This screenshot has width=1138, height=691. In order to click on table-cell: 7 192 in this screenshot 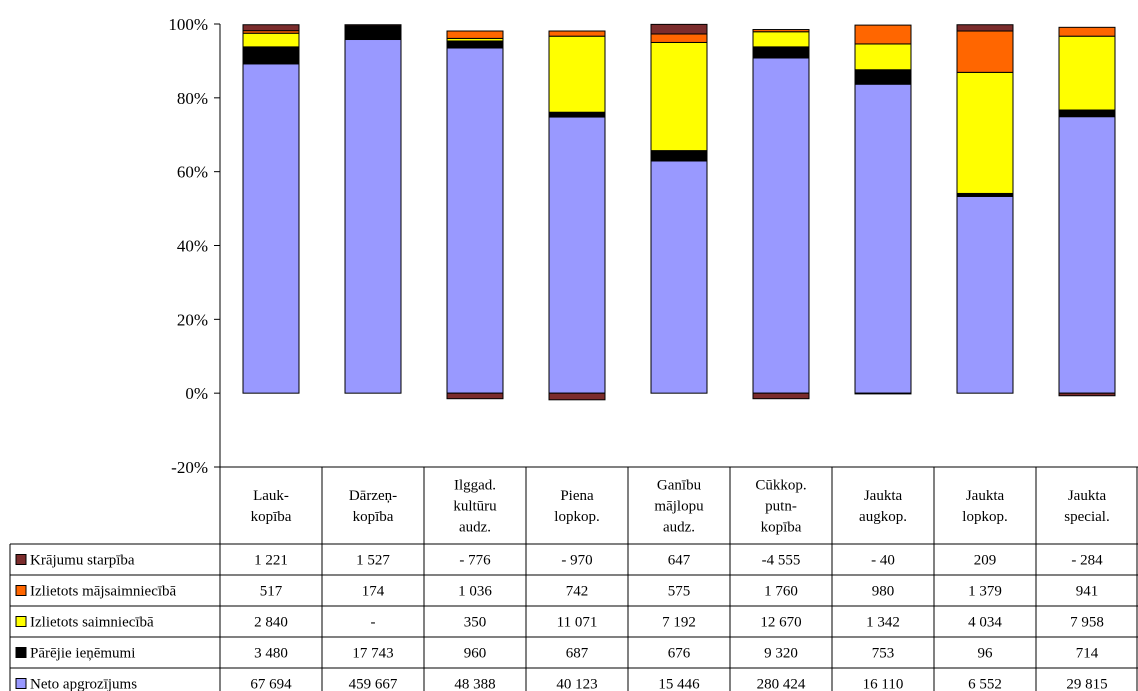, I will do `click(679, 623)`.